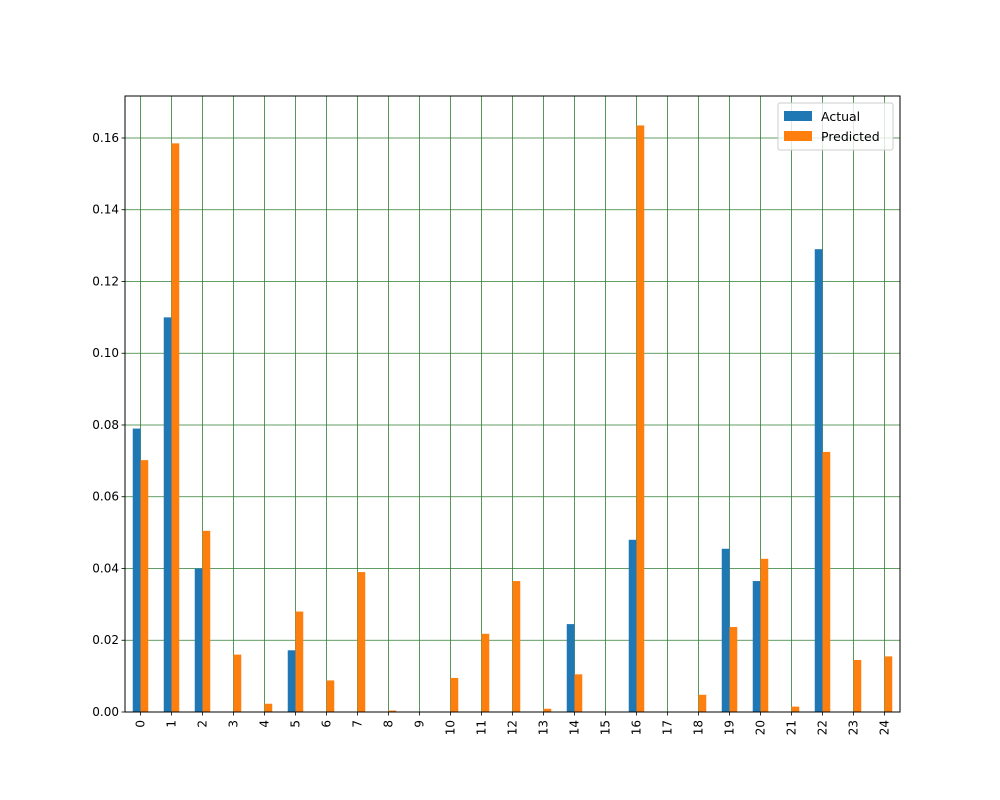  Describe the element at coordinates (105, 353) in the screenshot. I see `y-tick-label: 0.10` at that location.